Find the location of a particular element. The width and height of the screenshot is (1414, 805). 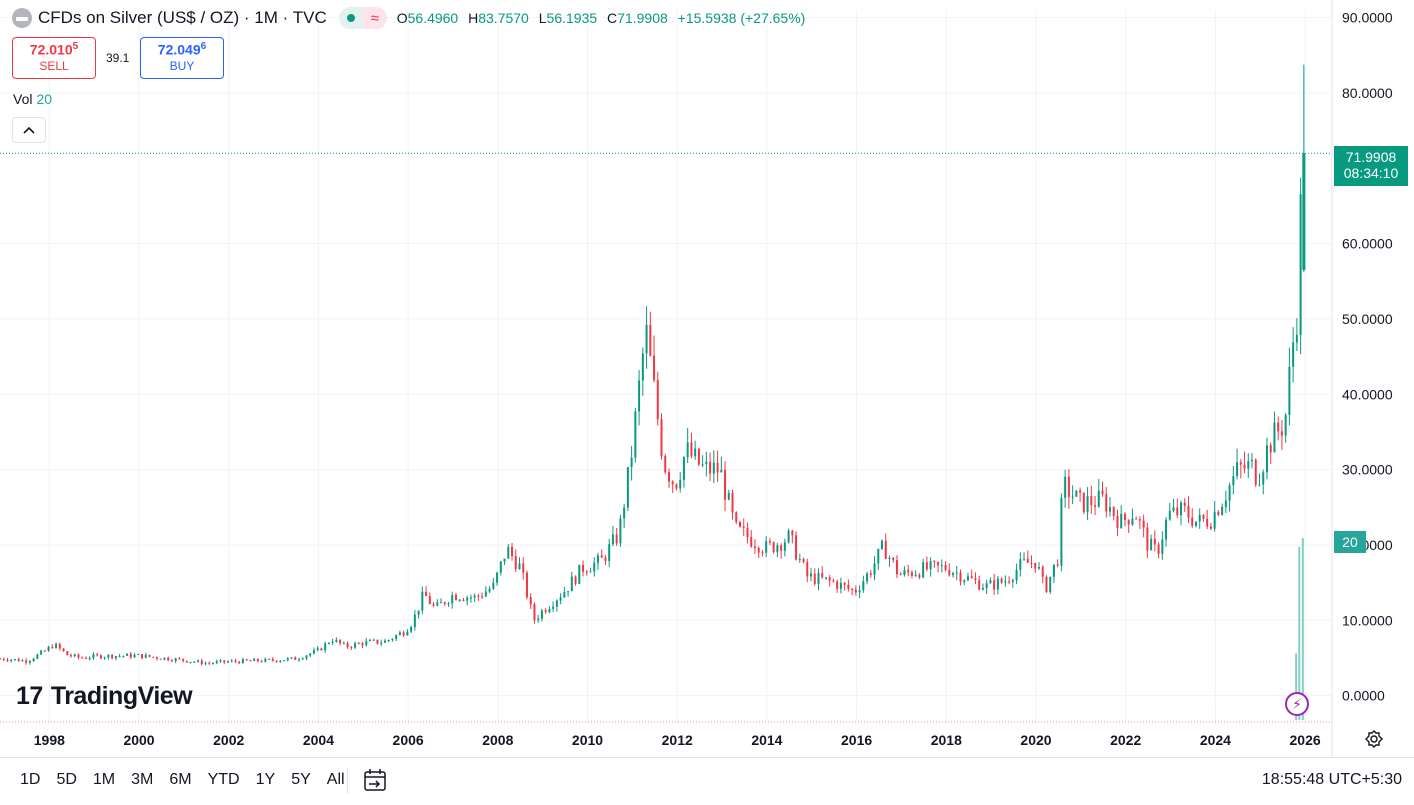

sell-button: 72.0105 SELL is located at coordinates (54, 58).